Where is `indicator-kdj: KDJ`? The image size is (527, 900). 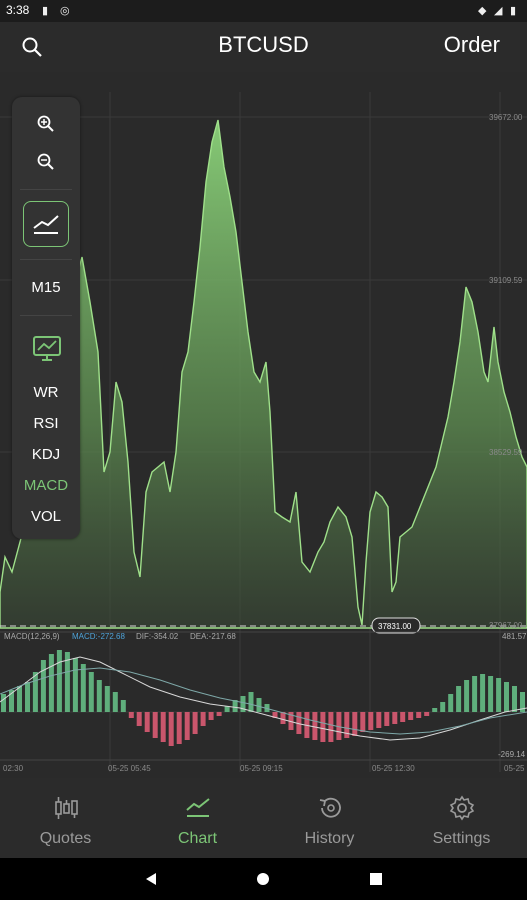
indicator-kdj: KDJ is located at coordinates (46, 454).